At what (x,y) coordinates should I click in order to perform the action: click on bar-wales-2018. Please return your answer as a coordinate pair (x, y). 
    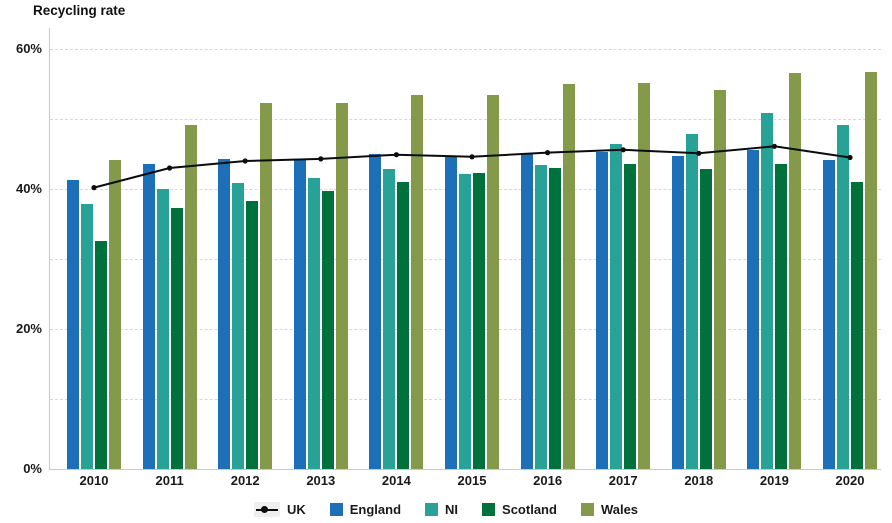
    Looking at the image, I should click on (719, 279).